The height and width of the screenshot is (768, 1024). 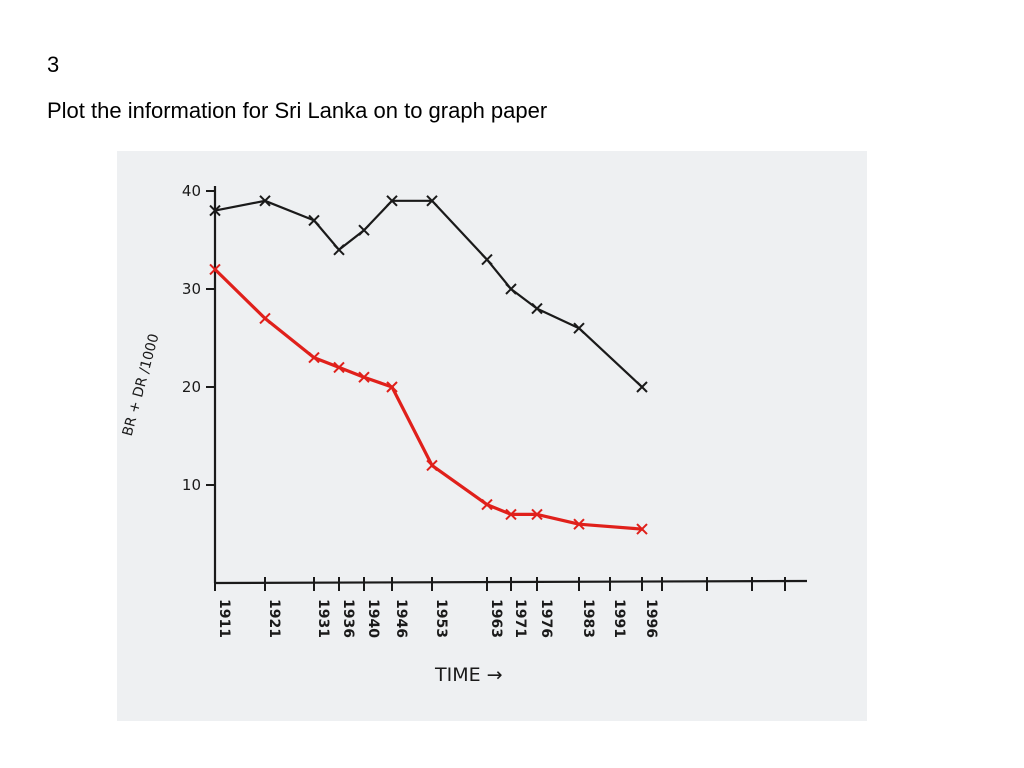 What do you see at coordinates (348, 618) in the screenshot?
I see `x-tick-label: 1936` at bounding box center [348, 618].